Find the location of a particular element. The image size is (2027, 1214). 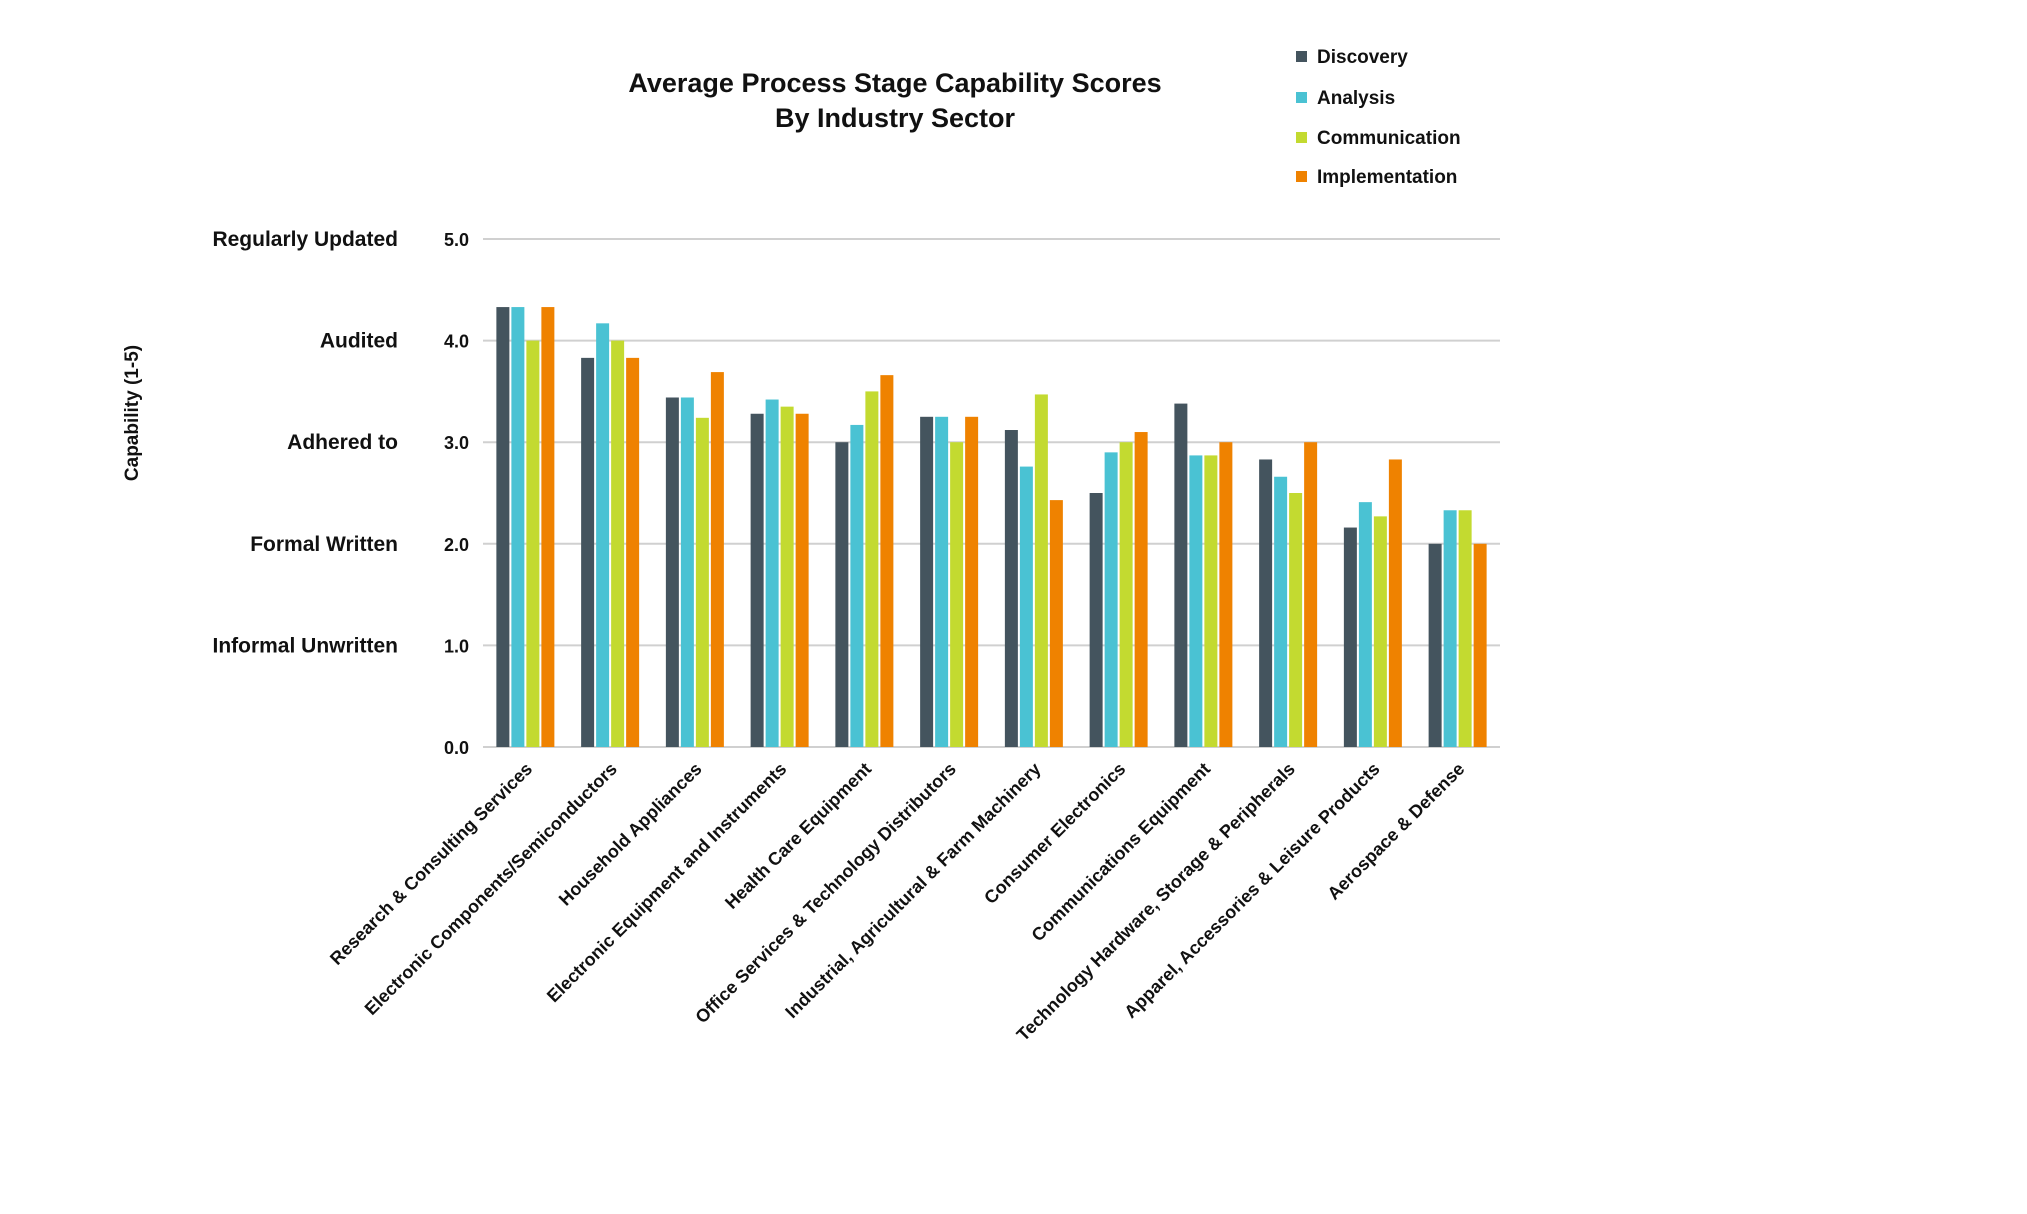

legend-label: Discovery is located at coordinates (1362, 57).